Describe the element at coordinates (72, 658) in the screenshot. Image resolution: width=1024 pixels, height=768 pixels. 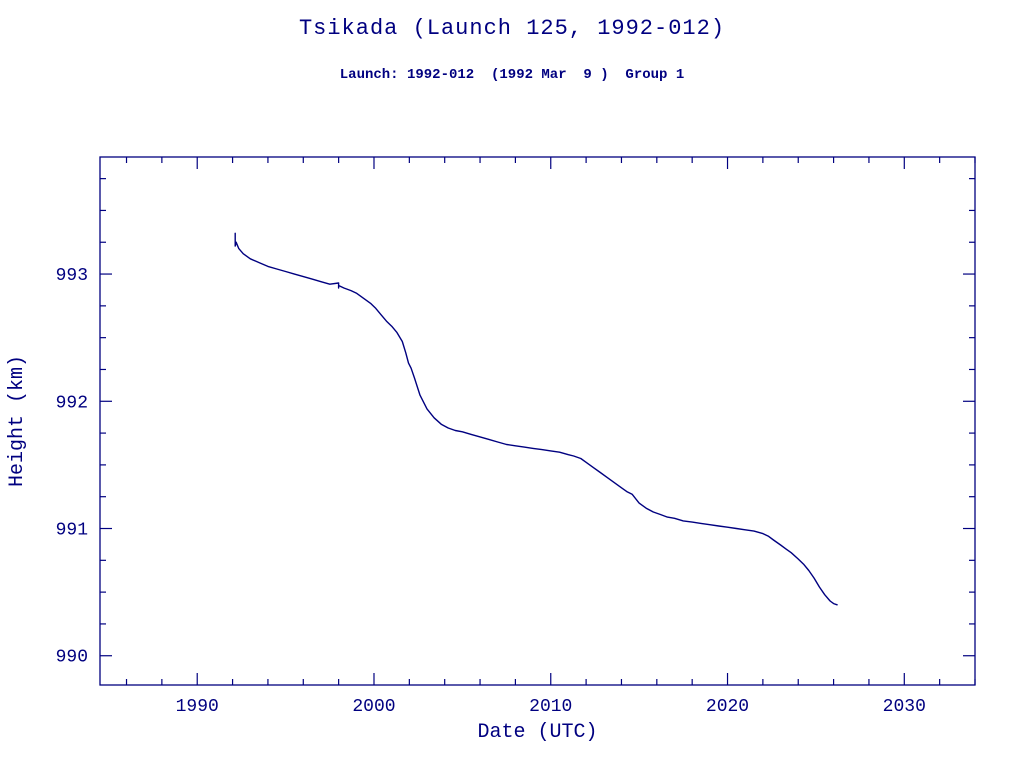
I see `y-tick-label: 990` at that location.